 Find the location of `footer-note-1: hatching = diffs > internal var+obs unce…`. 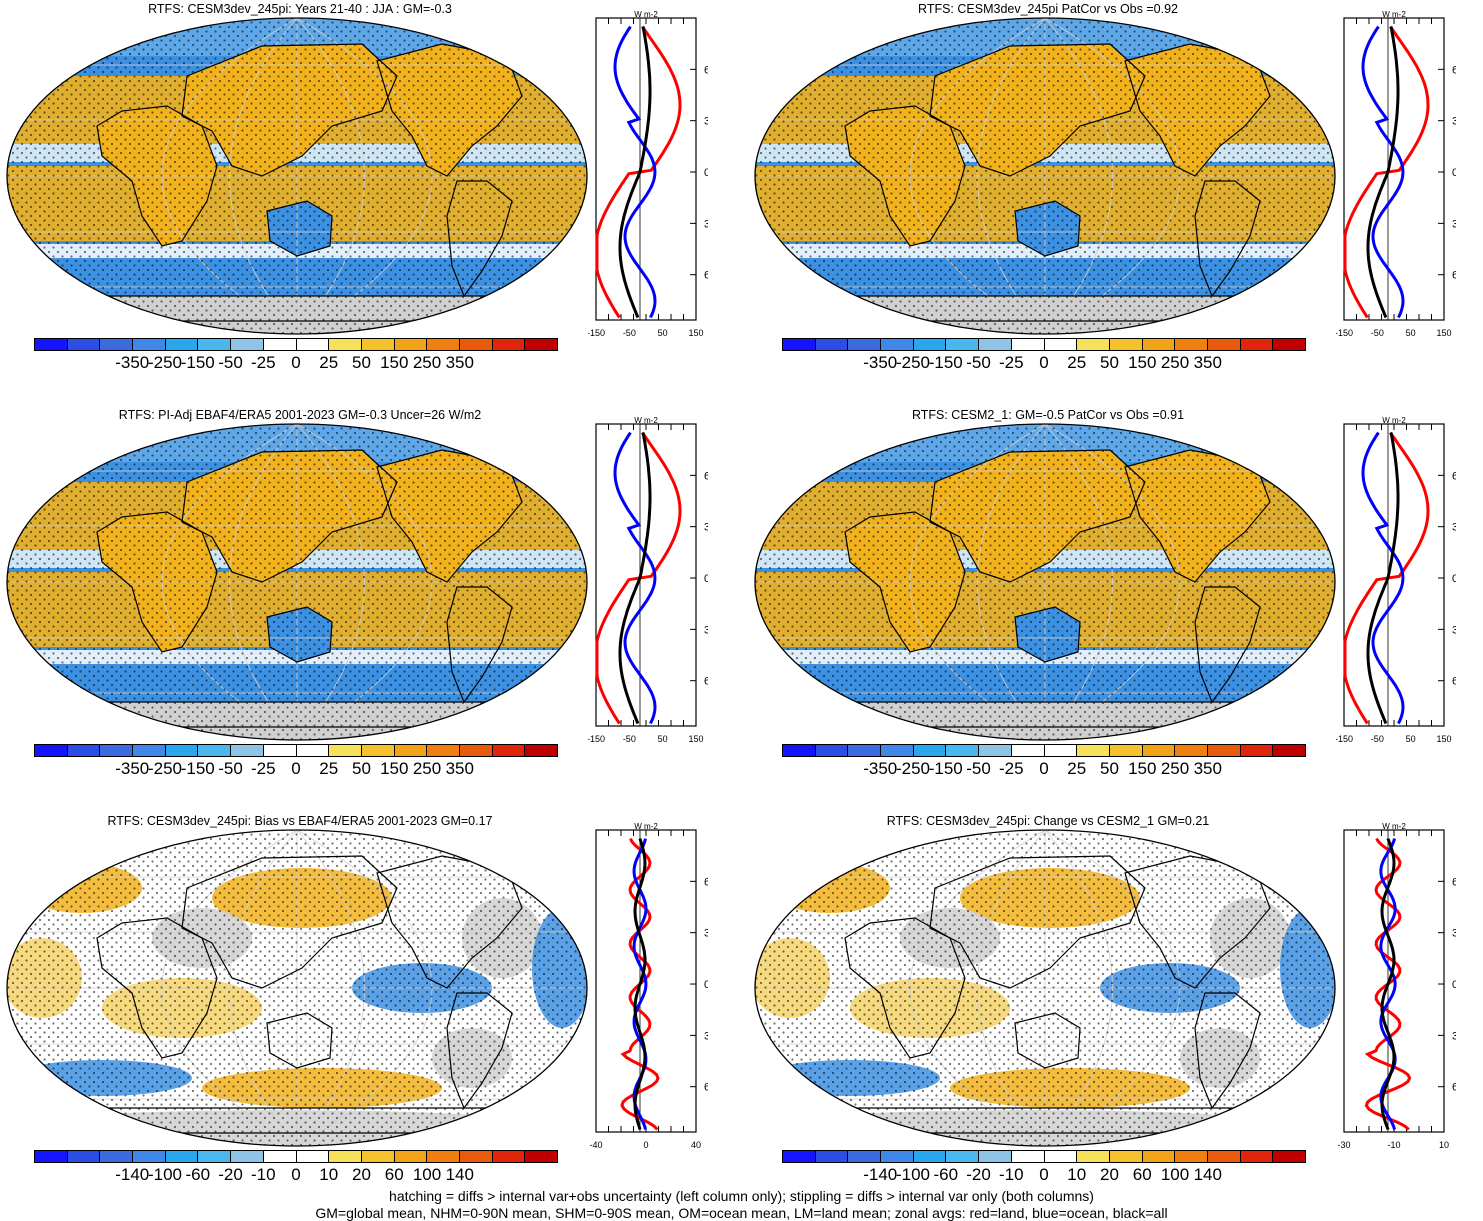

footer-note-1: hatching = diffs > internal var+obs unce… is located at coordinates (741, 1196).